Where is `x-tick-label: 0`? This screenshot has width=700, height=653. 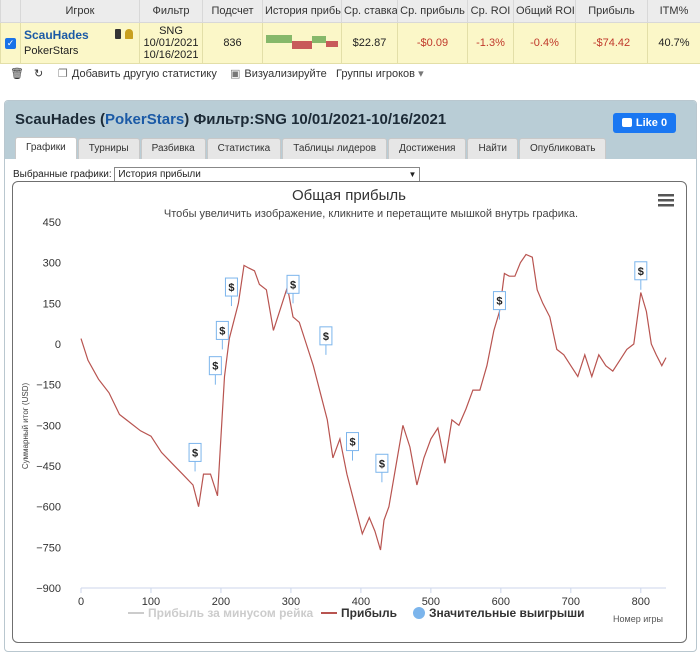
x-tick-label: 0 is located at coordinates (81, 602).